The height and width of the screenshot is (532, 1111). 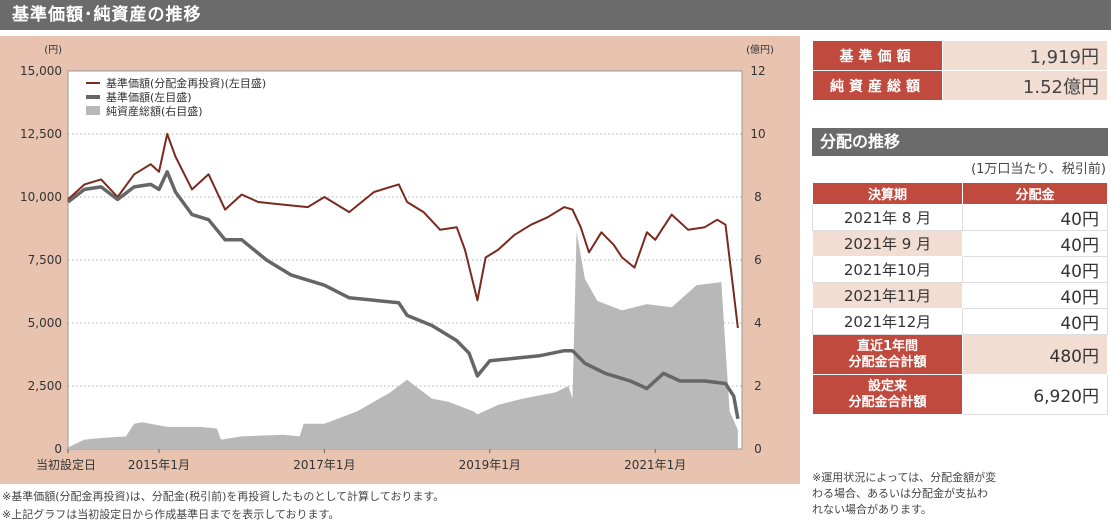 What do you see at coordinates (93, 110) in the screenshot?
I see `legend-swatch` at bounding box center [93, 110].